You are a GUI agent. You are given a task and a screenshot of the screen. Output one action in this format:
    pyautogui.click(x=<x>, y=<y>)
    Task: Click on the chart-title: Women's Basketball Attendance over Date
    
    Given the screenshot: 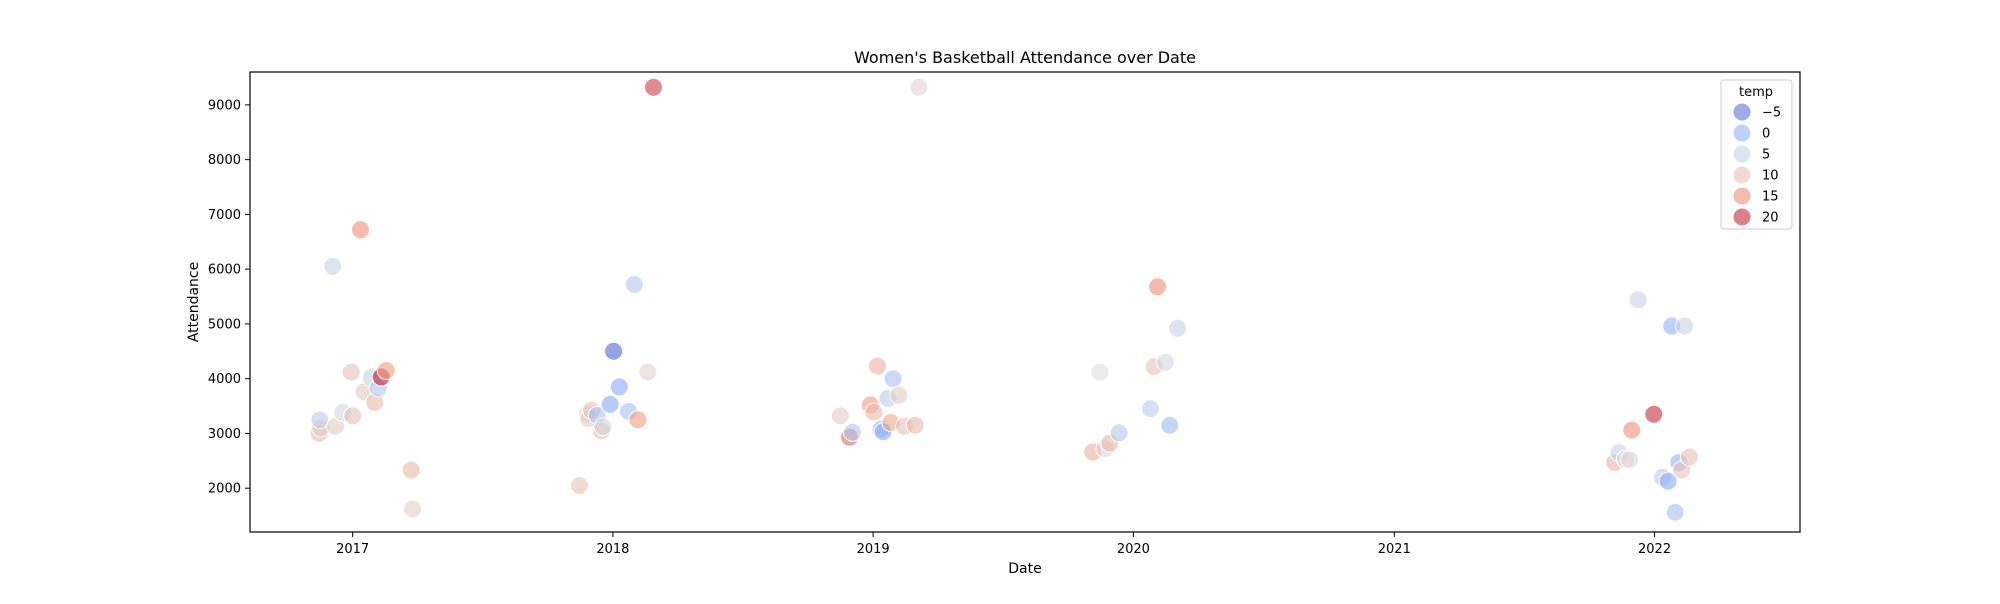 What is the action you would take?
    pyautogui.click(x=1025, y=57)
    